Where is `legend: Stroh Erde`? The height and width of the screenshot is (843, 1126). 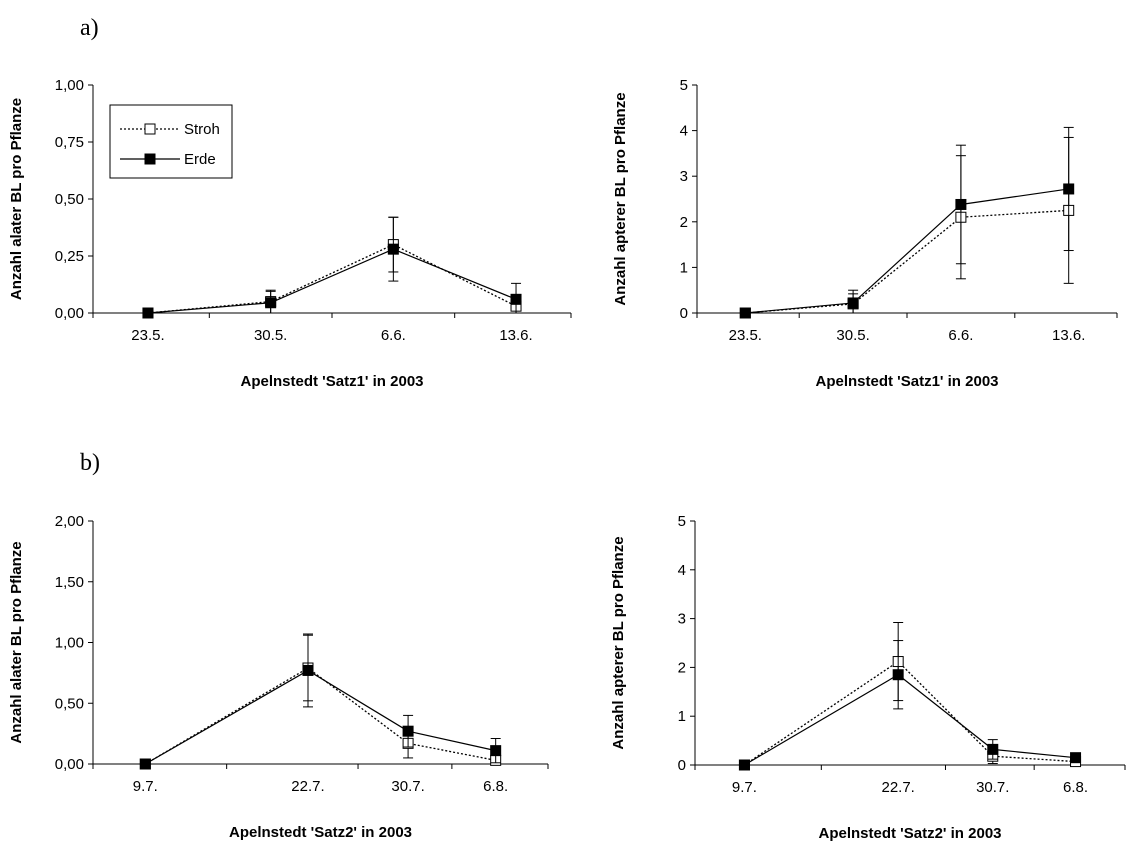
legend: Stroh Erde is located at coordinates (171, 141).